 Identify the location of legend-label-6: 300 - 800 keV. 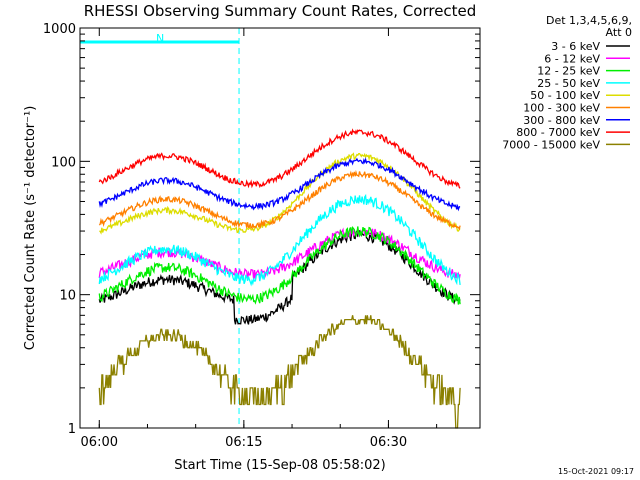
(561, 120).